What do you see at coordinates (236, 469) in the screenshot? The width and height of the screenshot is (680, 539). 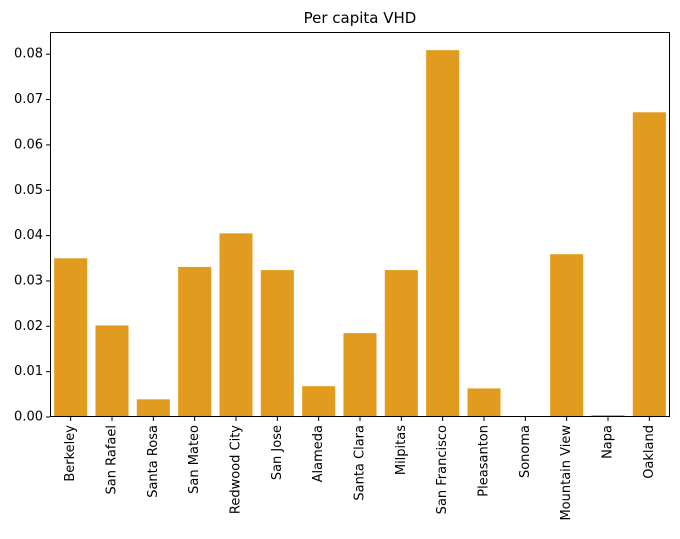 I see `x-tick-label: Redwood City` at bounding box center [236, 469].